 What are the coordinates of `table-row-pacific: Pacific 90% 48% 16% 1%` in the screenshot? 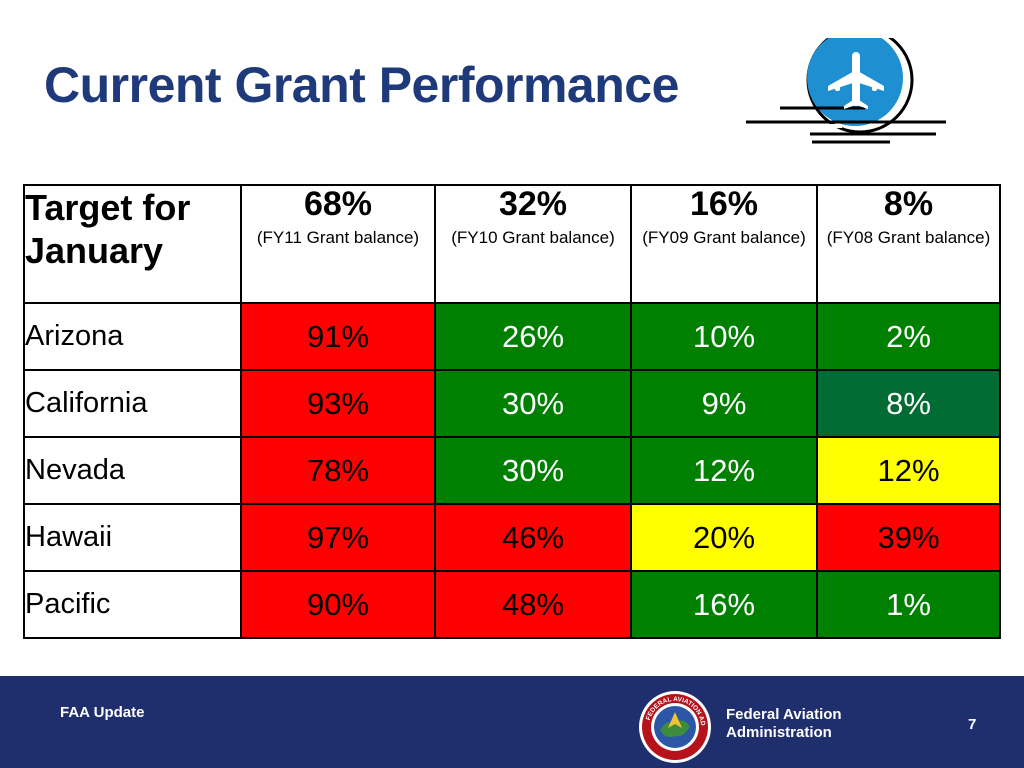 It's located at (512, 604).